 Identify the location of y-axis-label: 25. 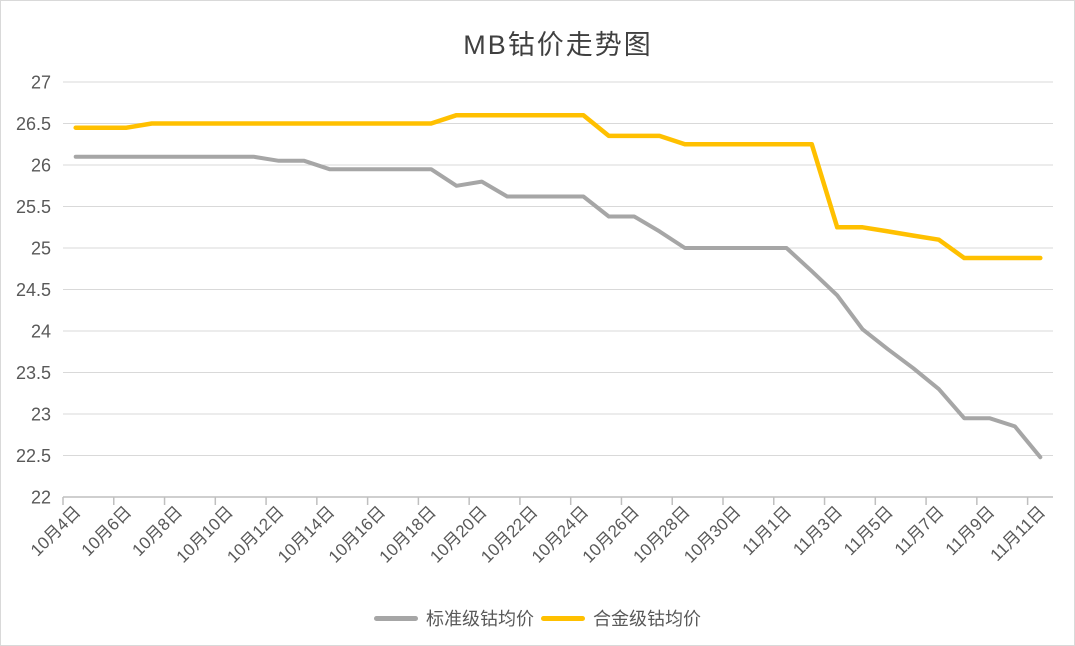
(41, 249).